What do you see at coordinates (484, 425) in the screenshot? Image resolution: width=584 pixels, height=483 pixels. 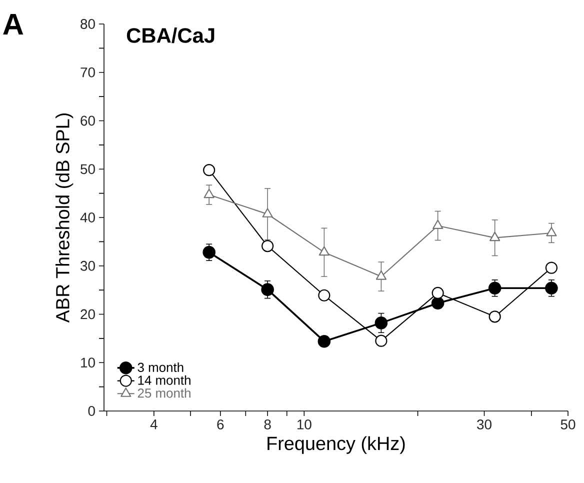 I see `x-tick-label: 30` at bounding box center [484, 425].